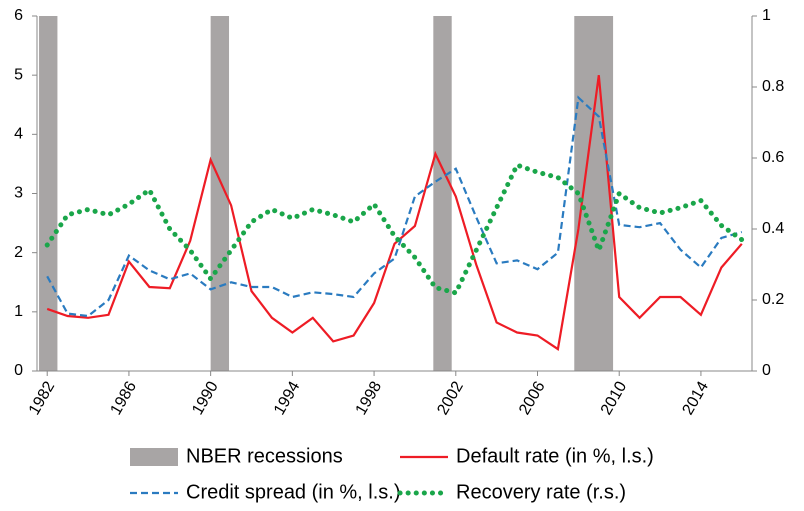  Describe the element at coordinates (205, 398) in the screenshot. I see `x-tick-label: 1990` at that location.